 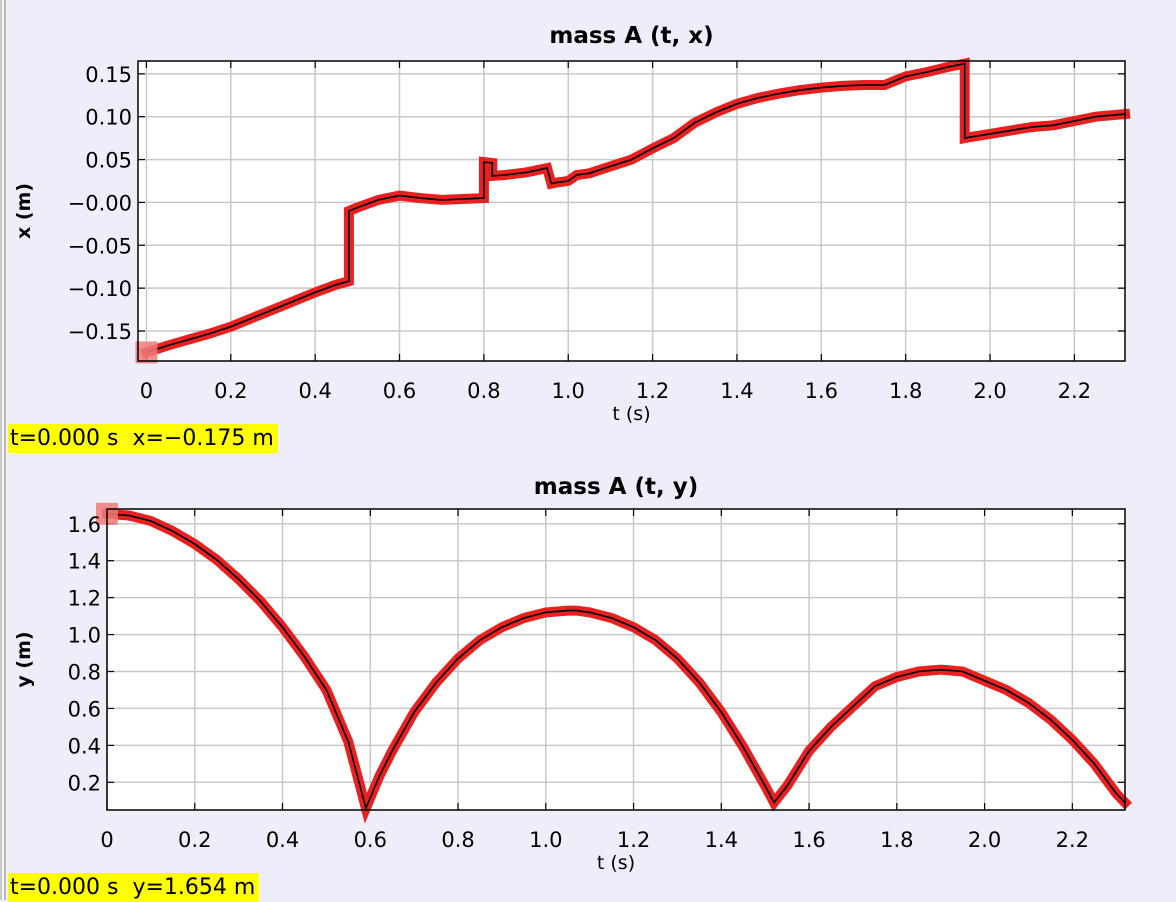 I want to click on y-axis-label: x (m), so click(x=24, y=211).